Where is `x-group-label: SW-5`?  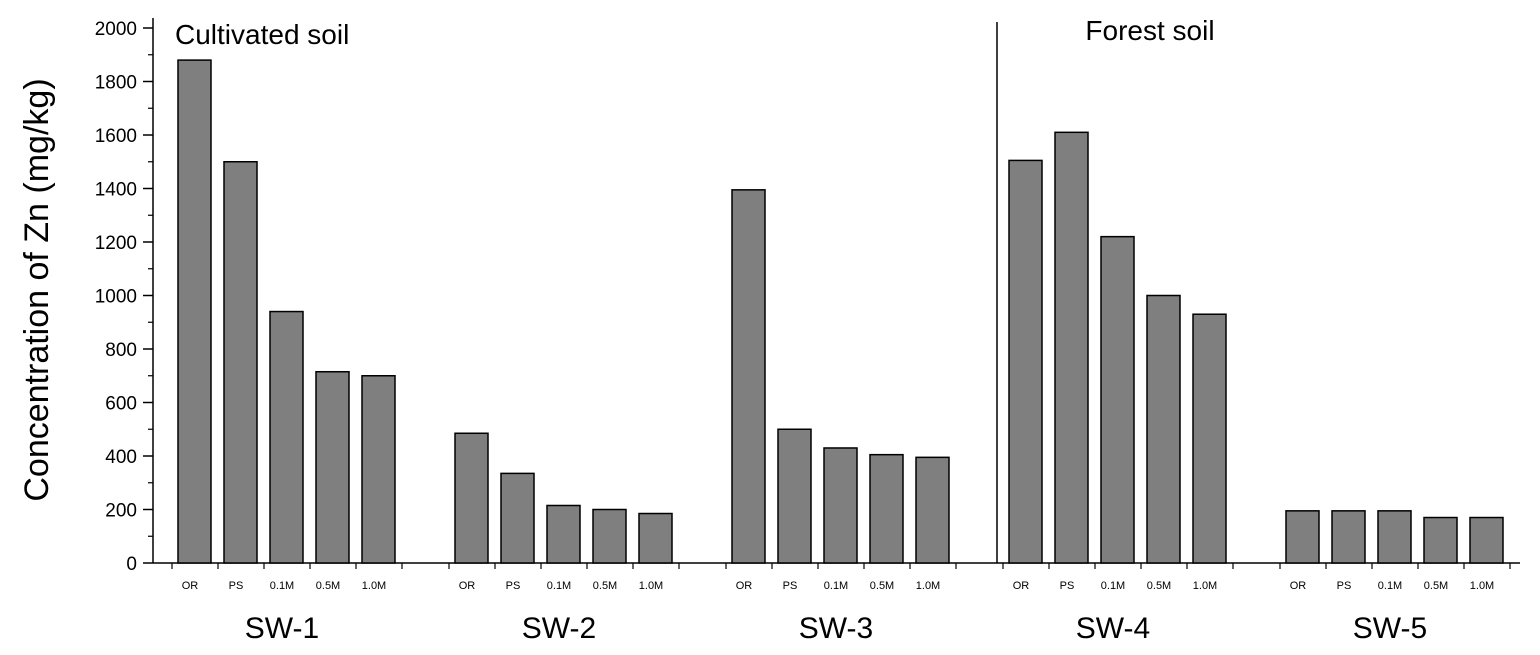
x-group-label: SW-5 is located at coordinates (1390, 628).